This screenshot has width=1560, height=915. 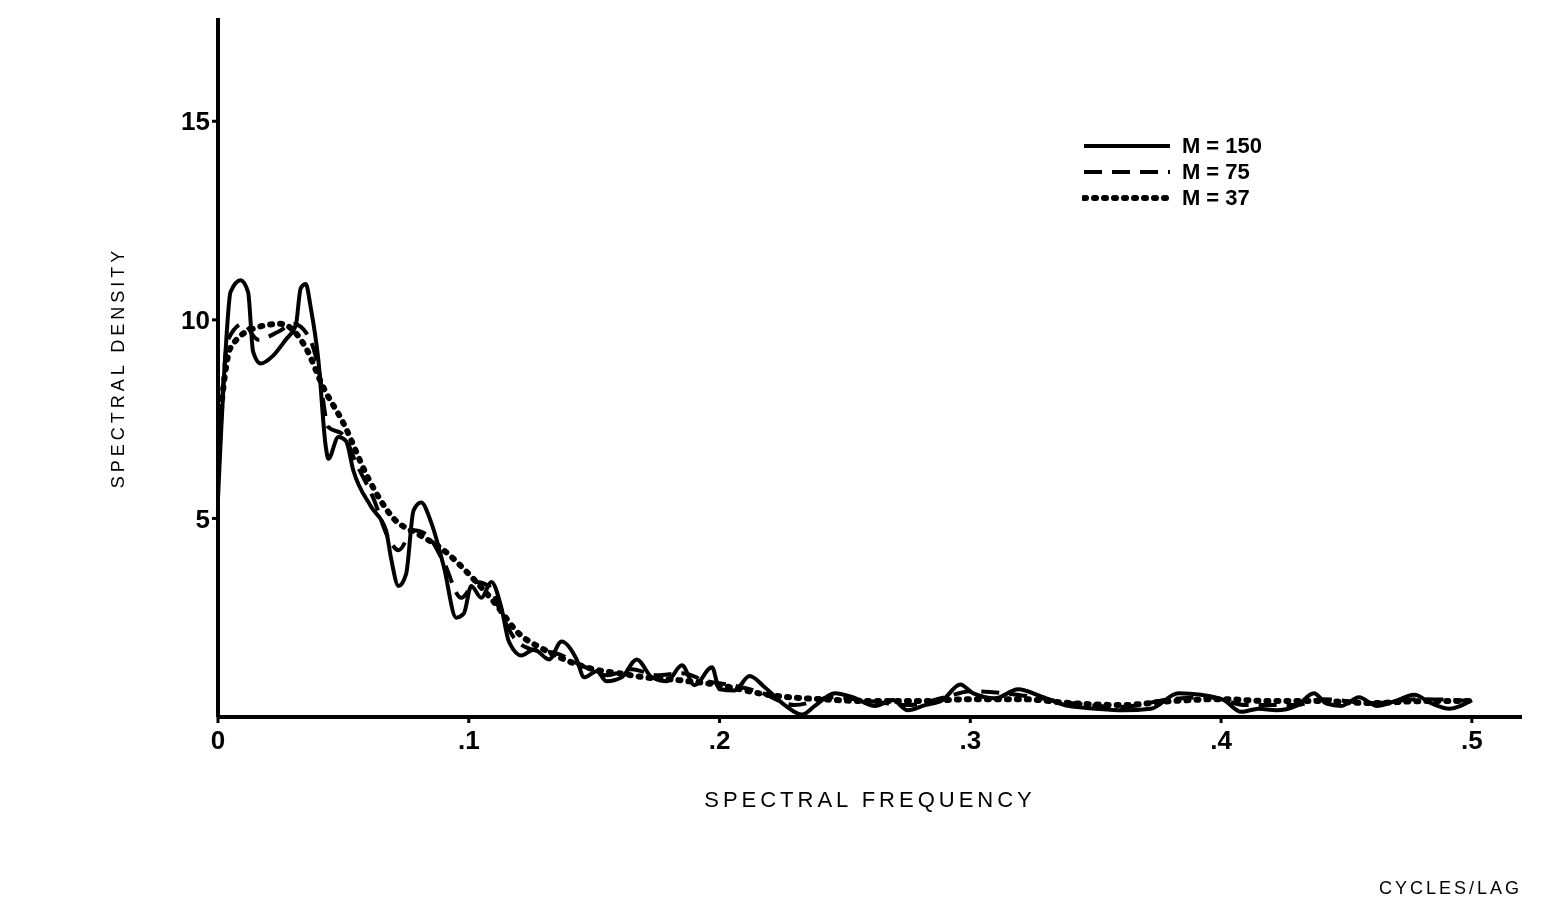 What do you see at coordinates (719, 740) in the screenshot?
I see `x-tick-label: .2` at bounding box center [719, 740].